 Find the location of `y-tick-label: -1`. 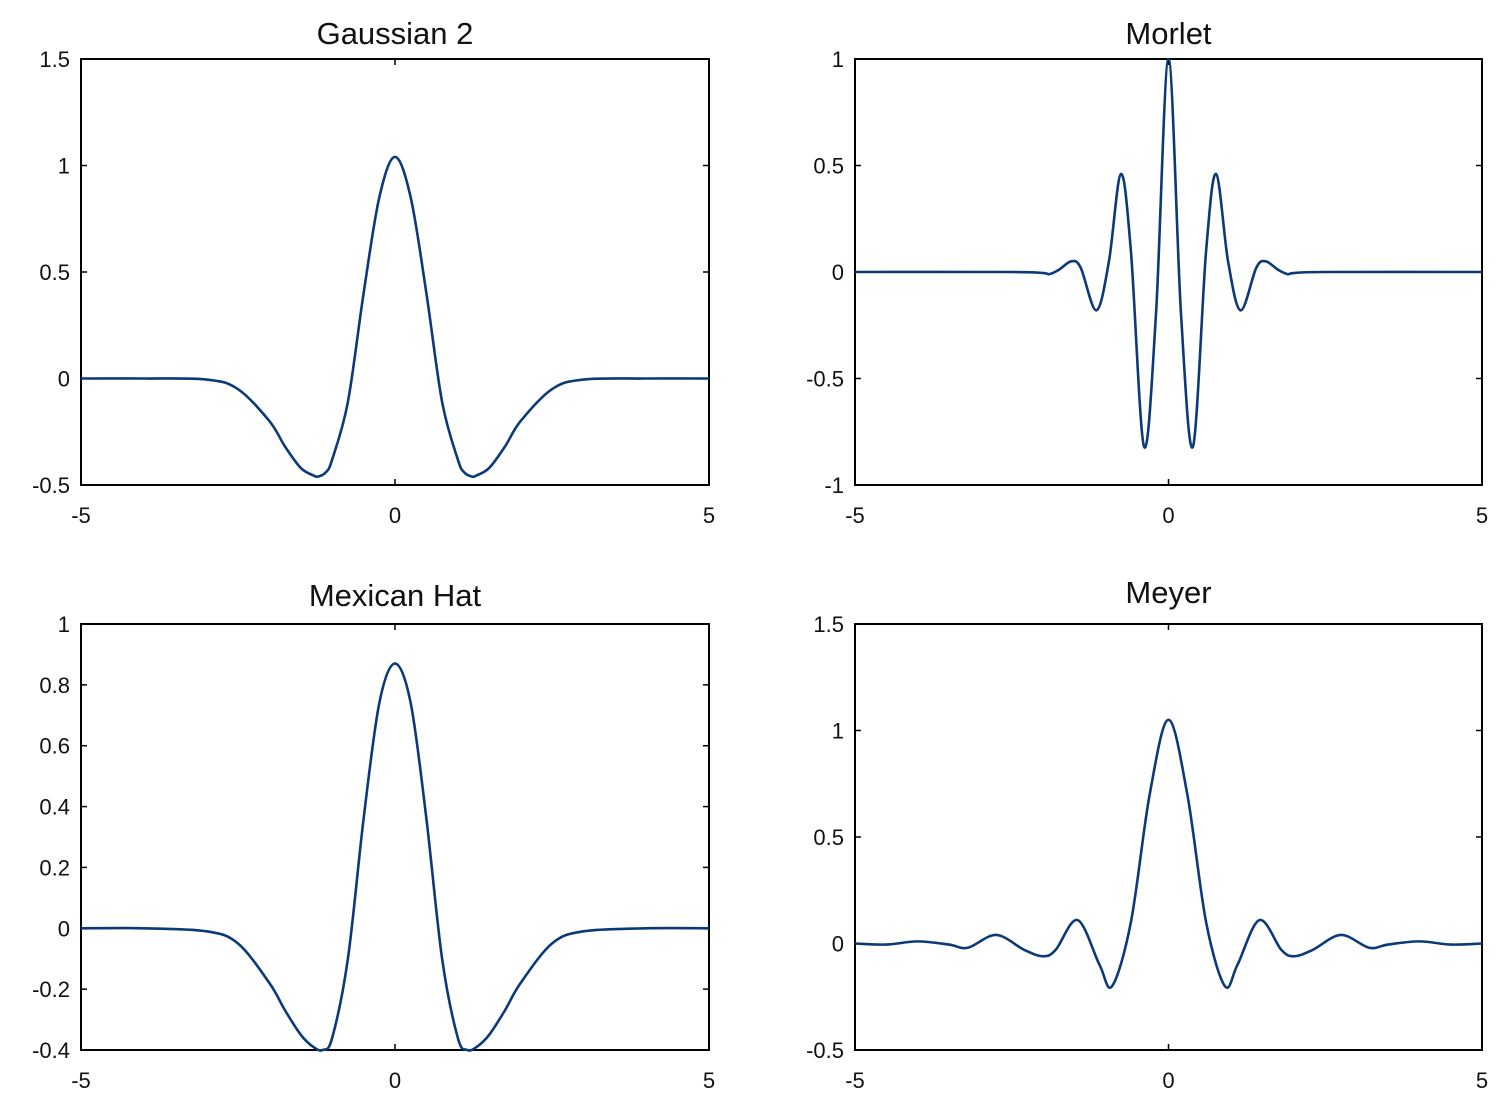

y-tick-label: -1 is located at coordinates (834, 485).